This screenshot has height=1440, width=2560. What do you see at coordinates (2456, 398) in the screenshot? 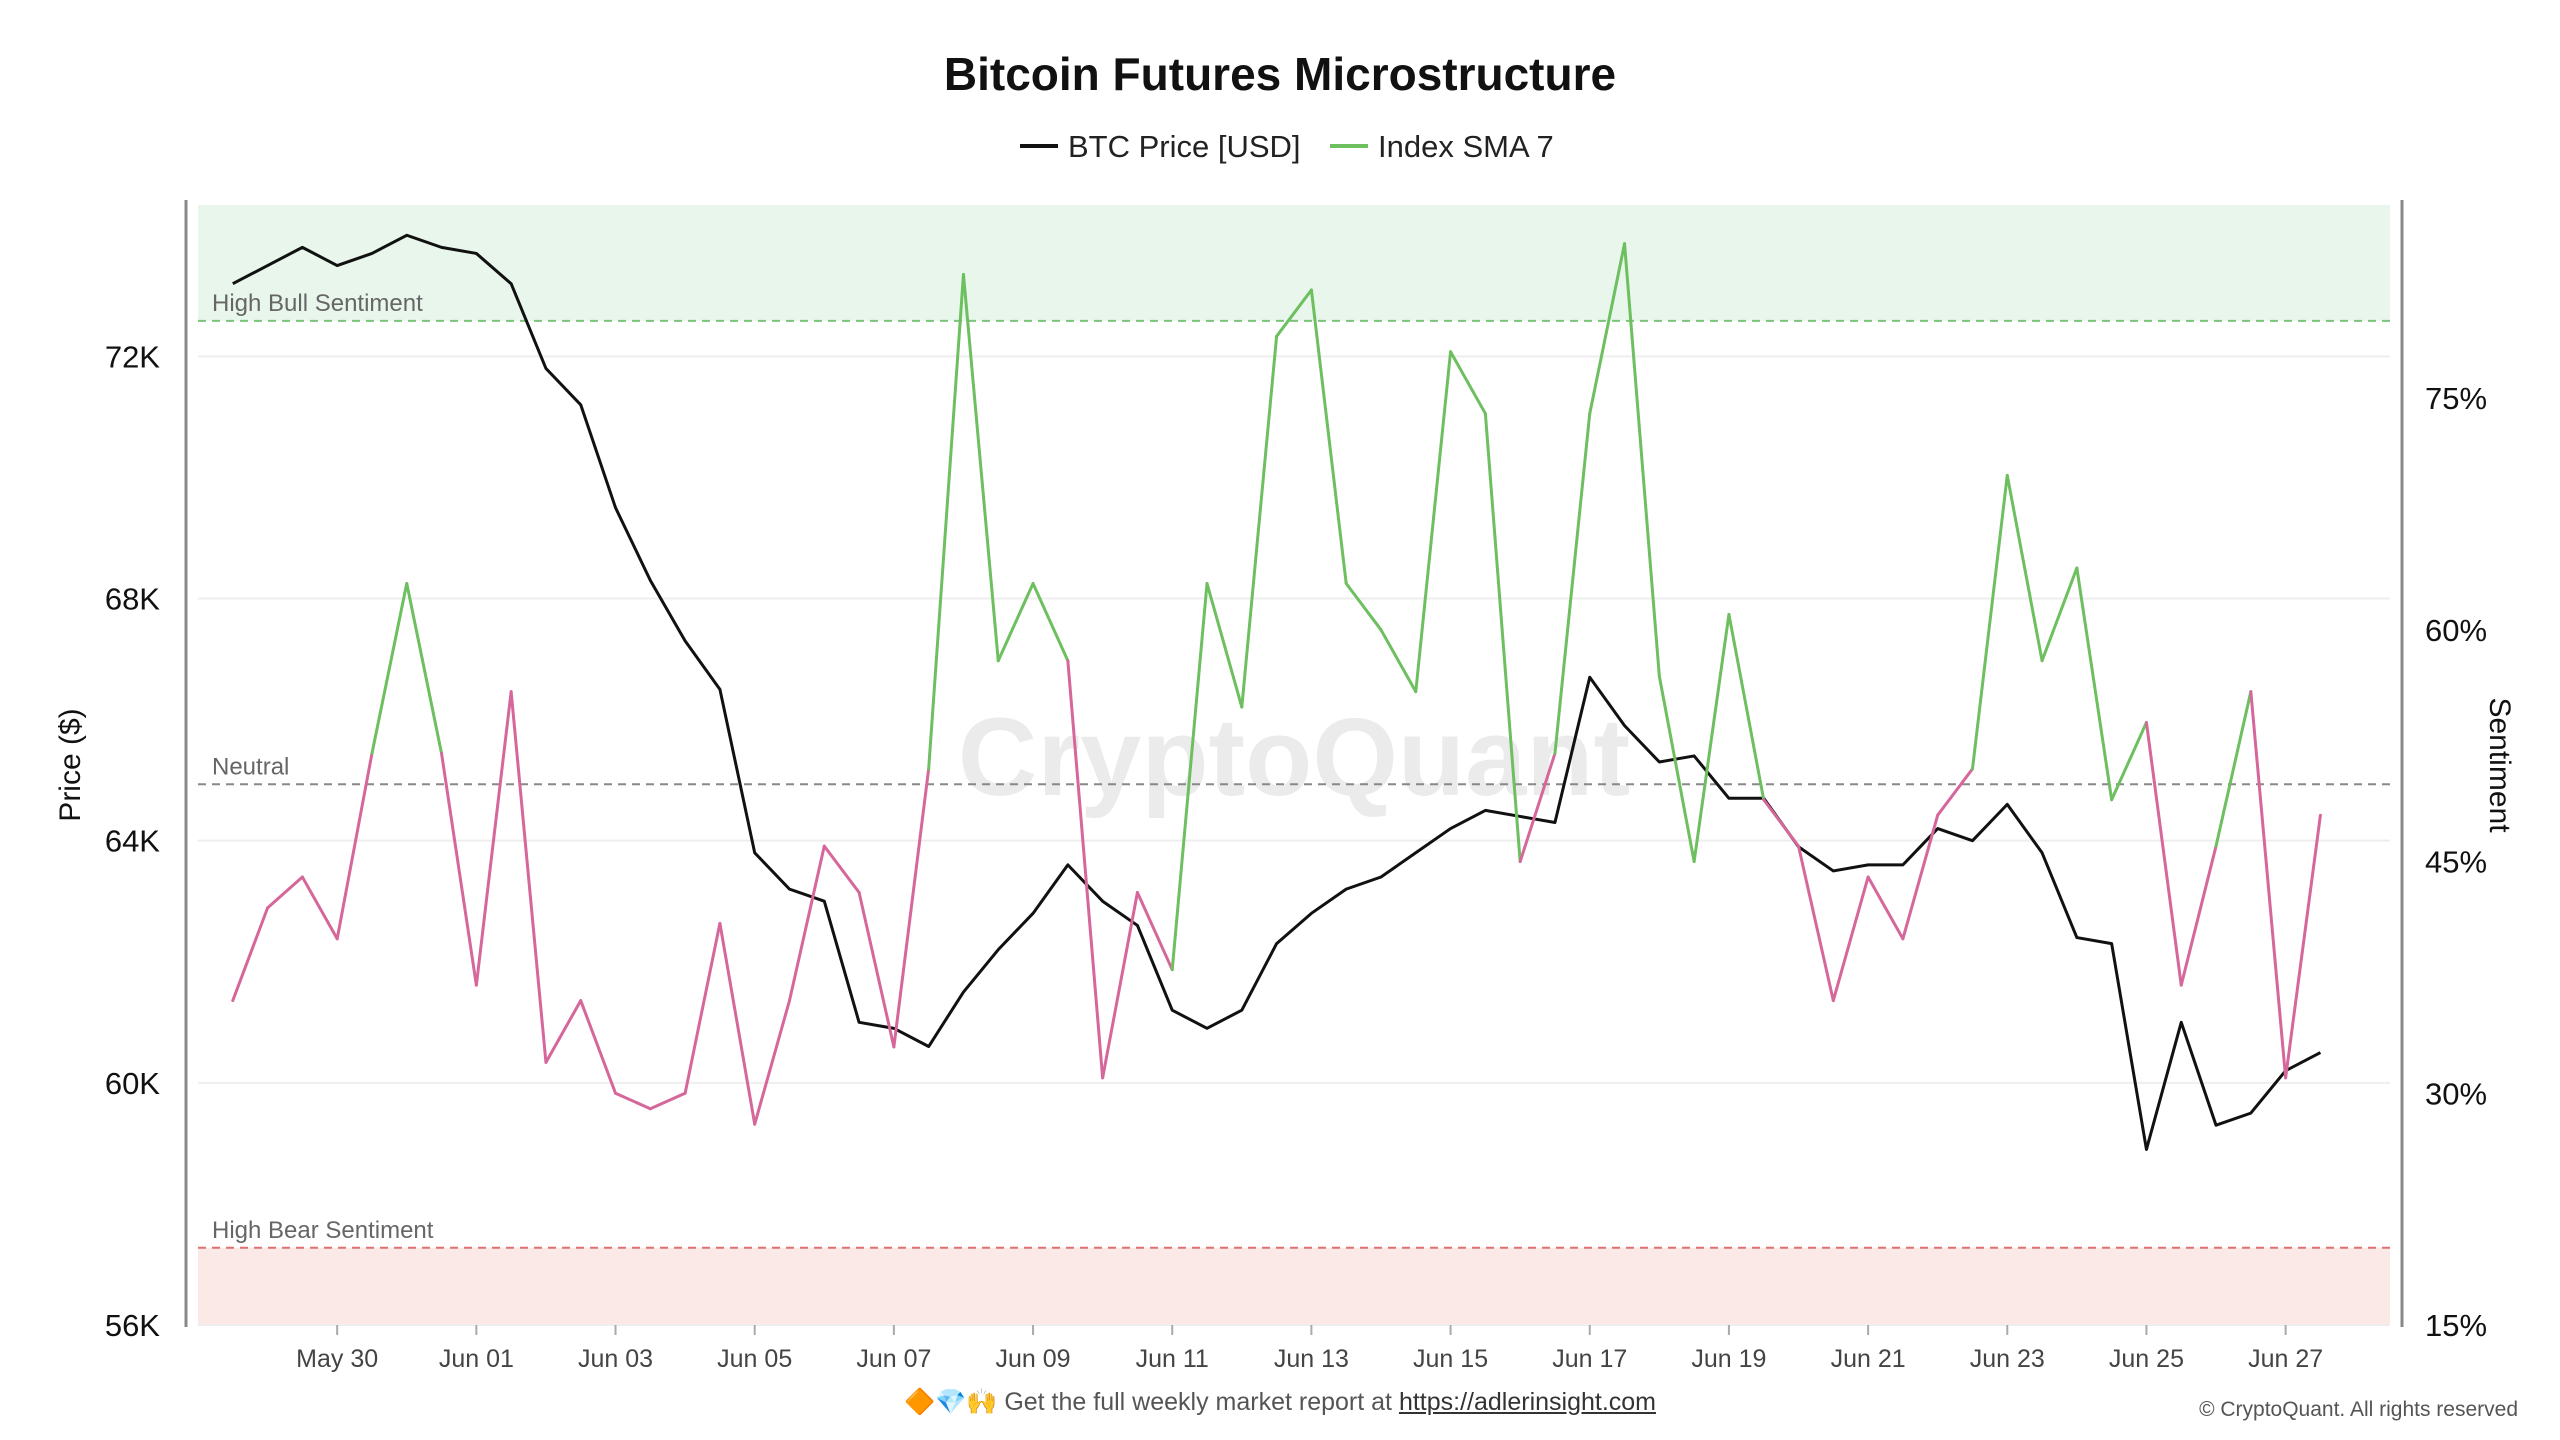
I see `right-tick-label: 75%` at bounding box center [2456, 398].